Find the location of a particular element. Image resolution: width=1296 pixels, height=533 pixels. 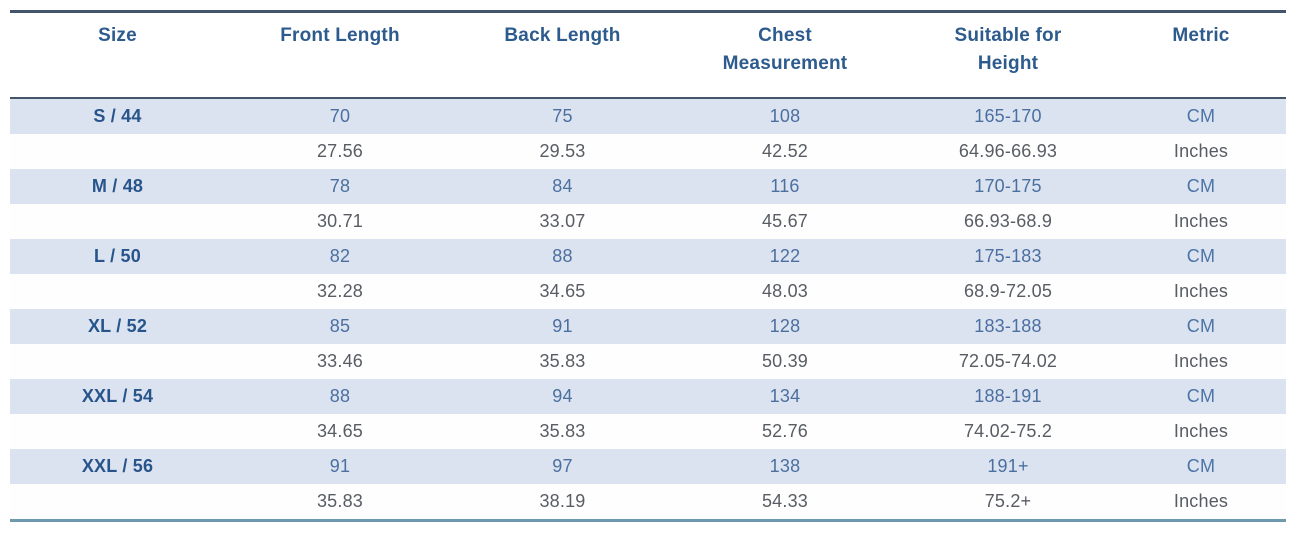

value-cell: 82 is located at coordinates (340, 256).